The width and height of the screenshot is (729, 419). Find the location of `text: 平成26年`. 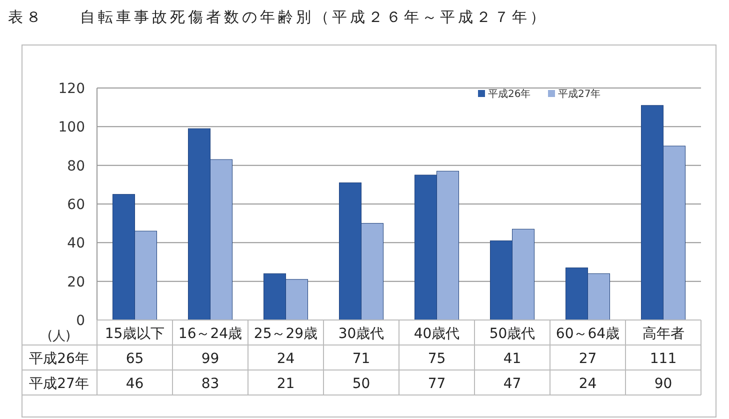

text: 平成26年 is located at coordinates (59, 359).